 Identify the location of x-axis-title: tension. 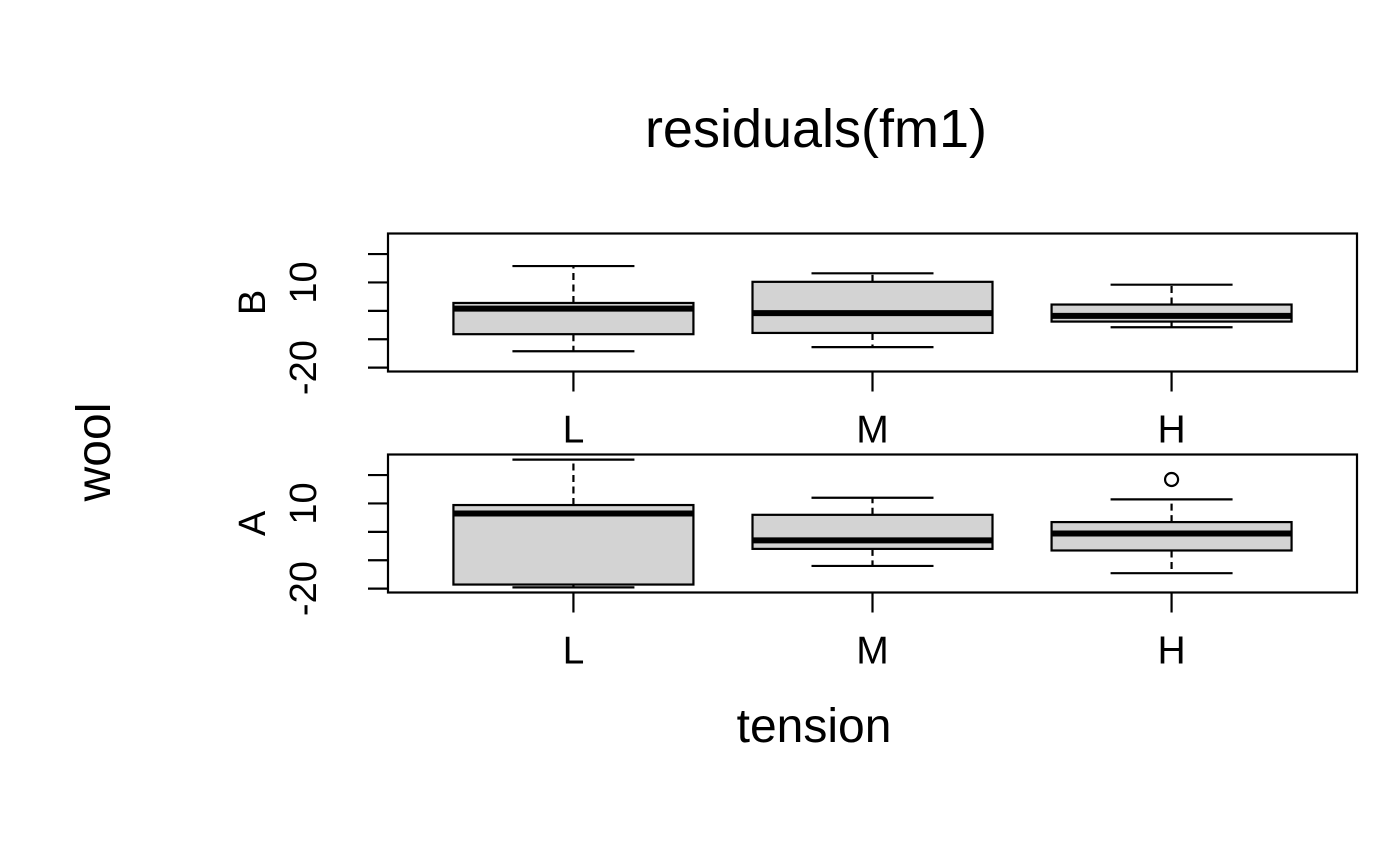
(814, 726).